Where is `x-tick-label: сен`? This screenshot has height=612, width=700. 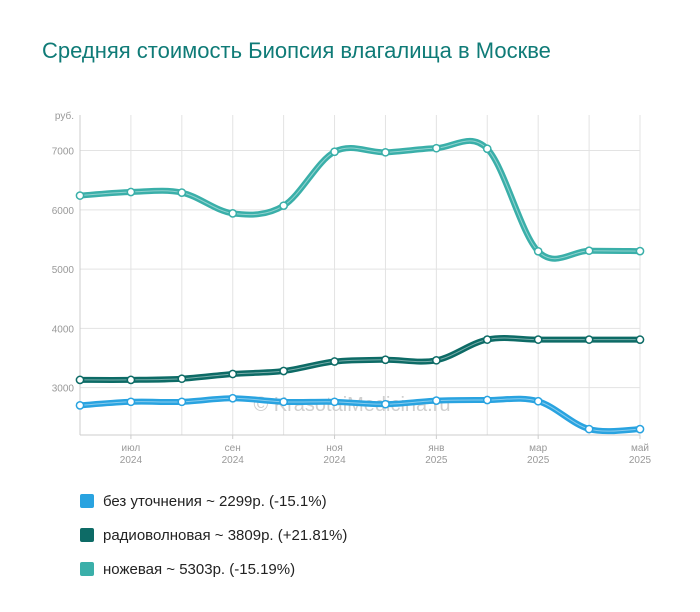
x-tick-label: сен is located at coordinates (233, 448).